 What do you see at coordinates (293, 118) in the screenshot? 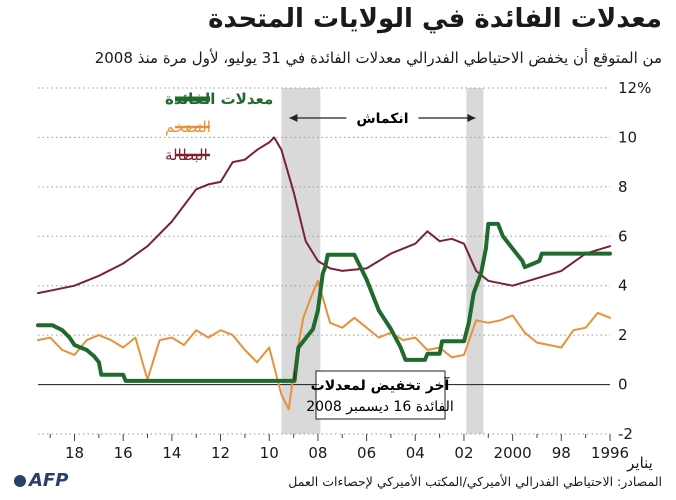
I see `recession-arrow-left` at bounding box center [293, 118].